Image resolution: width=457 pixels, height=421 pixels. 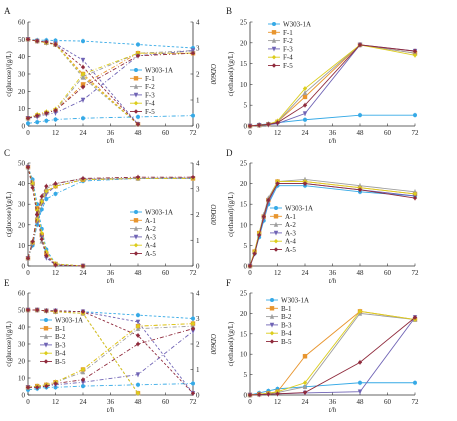 I want to click on legend-entry: F-4, so click(x=150, y=104).